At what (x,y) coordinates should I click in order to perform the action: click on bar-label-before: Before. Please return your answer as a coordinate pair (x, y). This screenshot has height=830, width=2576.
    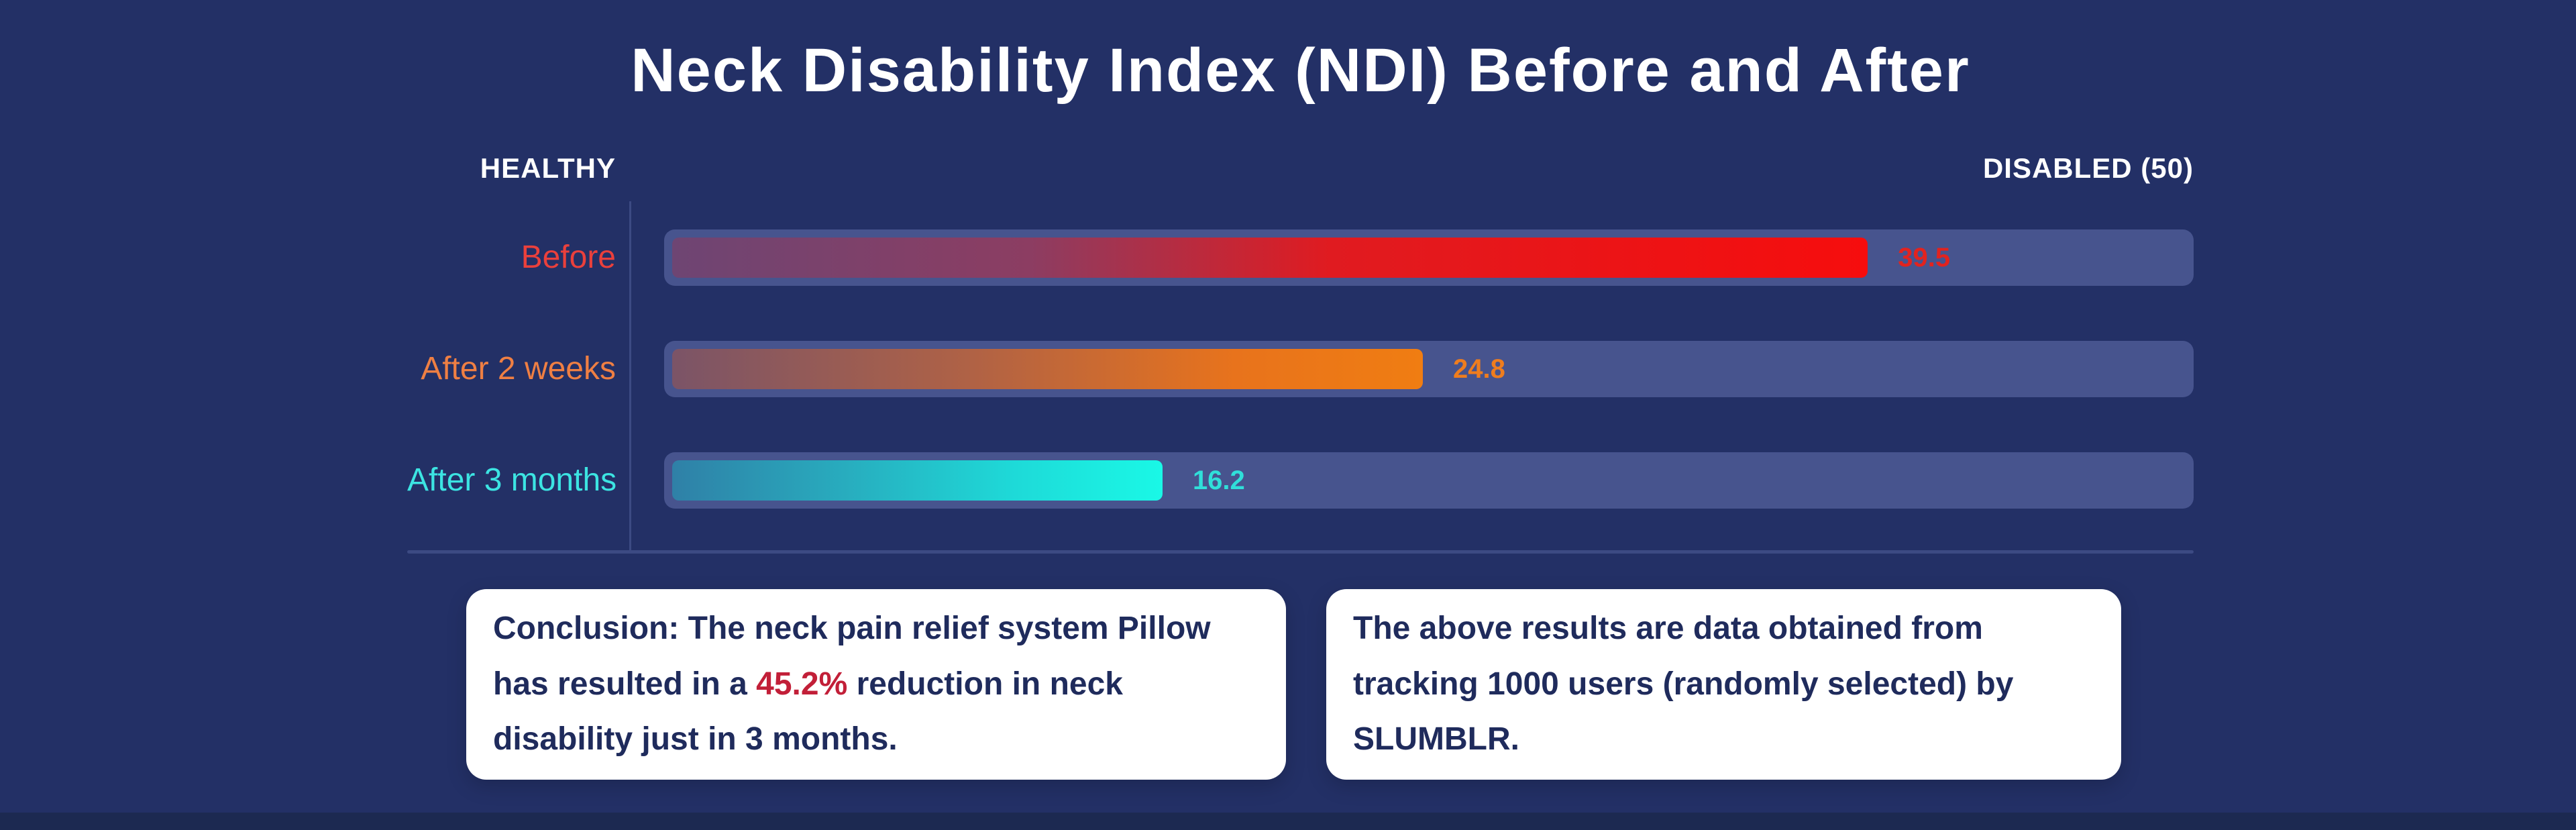
    Looking at the image, I should click on (568, 257).